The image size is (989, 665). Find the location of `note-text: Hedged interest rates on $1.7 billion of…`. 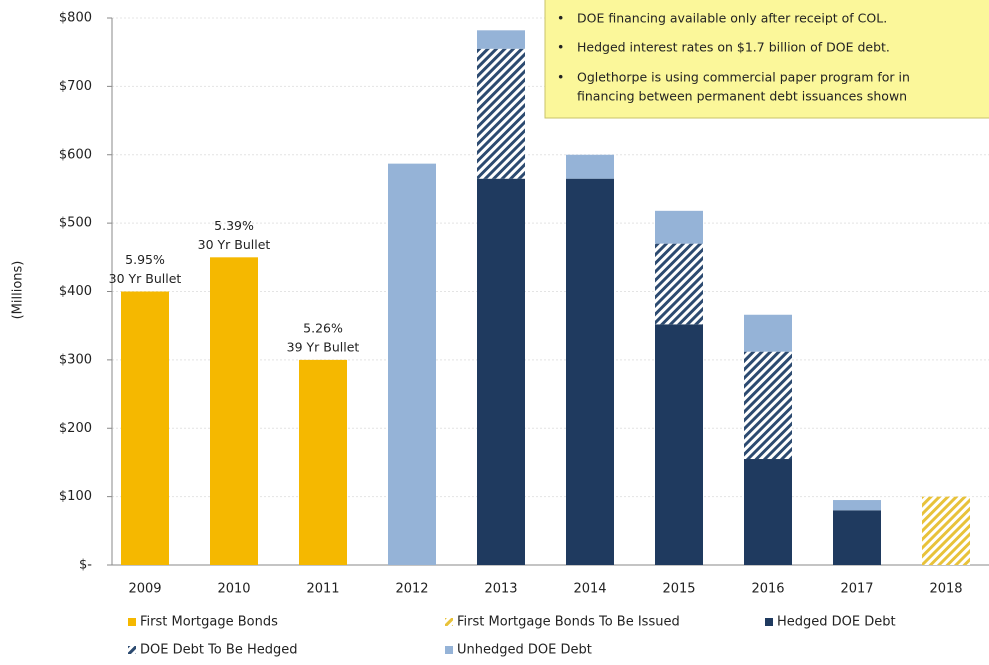

note-text: Hedged interest rates on $1.7 billion of… is located at coordinates (733, 47).